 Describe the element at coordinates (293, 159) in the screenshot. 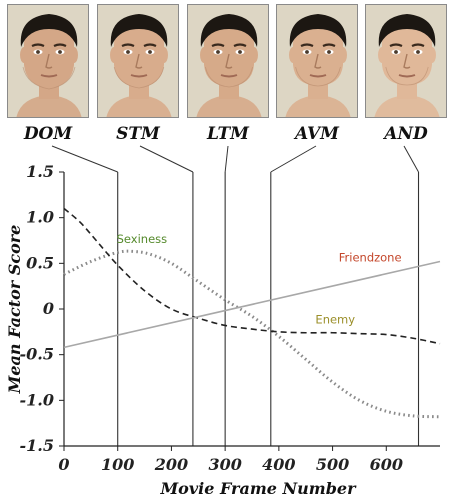

I see `connector-line-avm` at that location.